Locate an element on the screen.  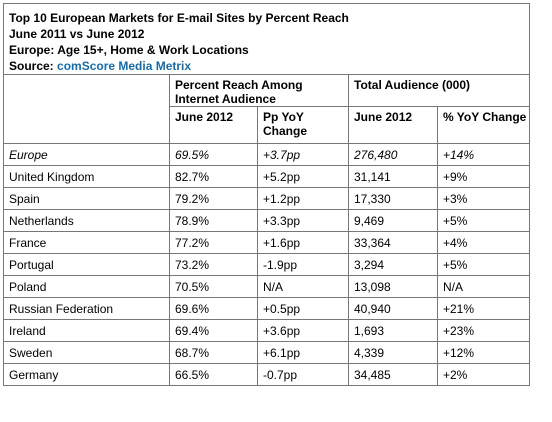
table-row: Spain 79.2% +1.2pp 17,330 +3% is located at coordinates (266, 198).